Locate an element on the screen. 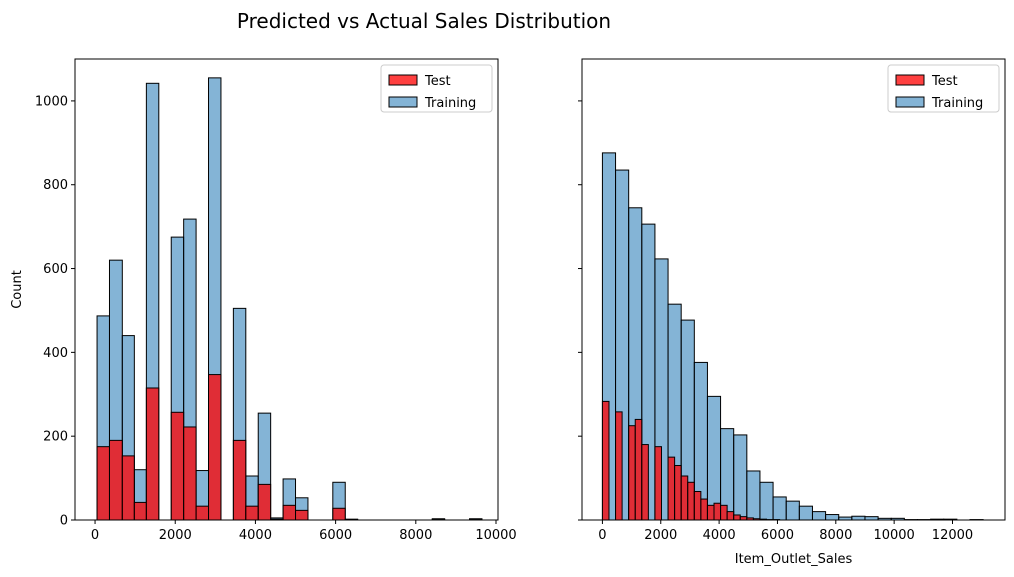 The height and width of the screenshot is (577, 1014). figure-title: Predicted vs Actual Sales Distribution is located at coordinates (424, 21).